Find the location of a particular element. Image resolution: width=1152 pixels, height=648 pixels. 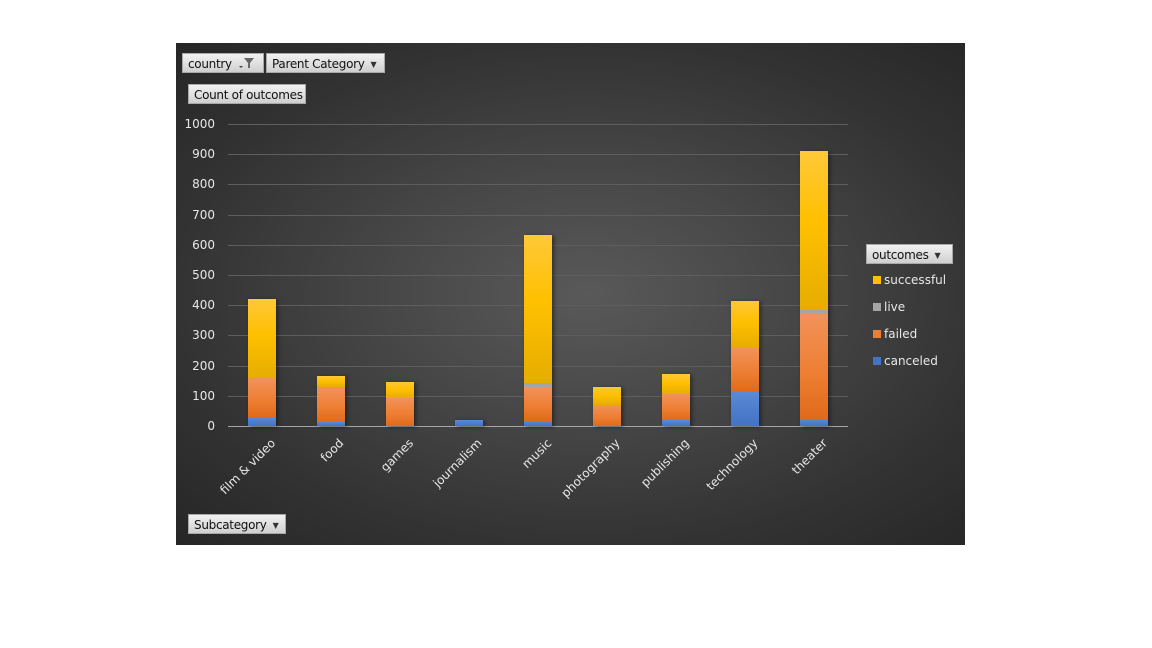

bar-food is located at coordinates (331, 401).